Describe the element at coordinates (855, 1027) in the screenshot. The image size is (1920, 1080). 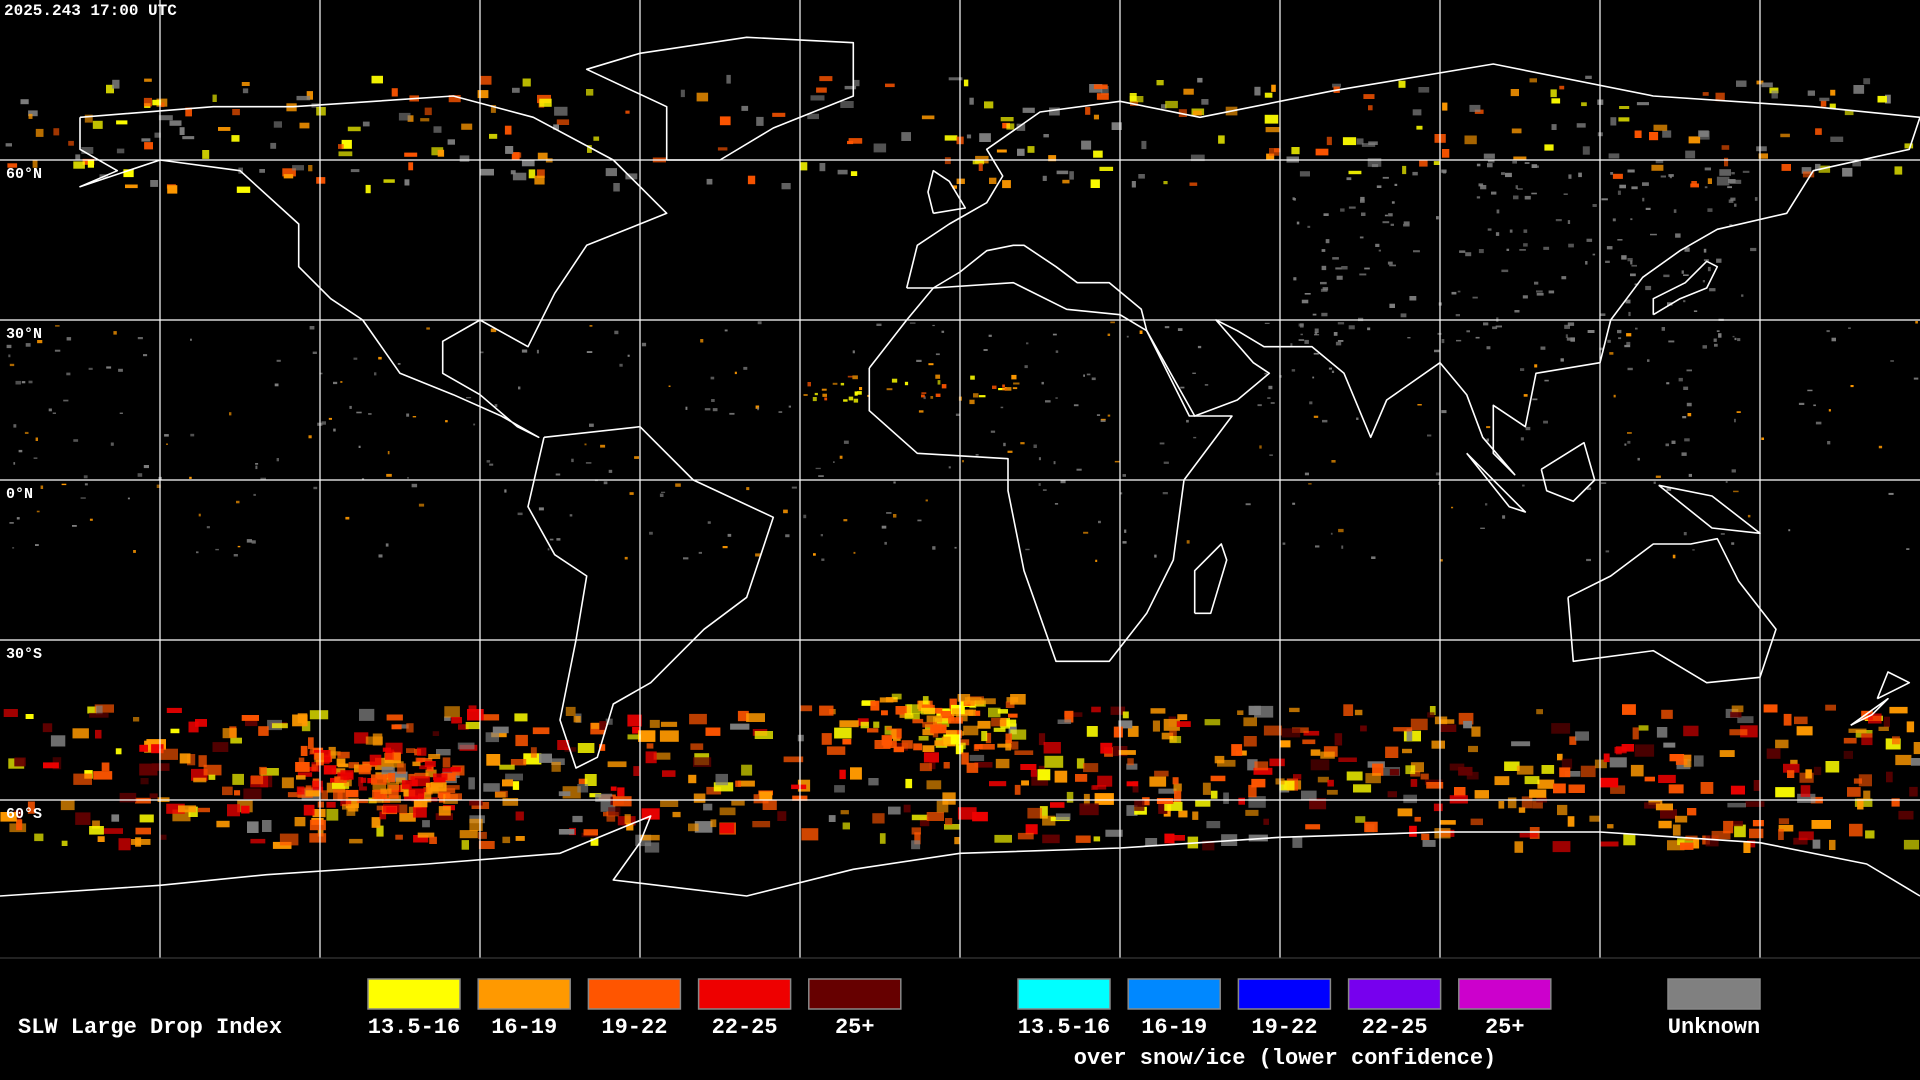
I see `legend-label: 25+` at that location.